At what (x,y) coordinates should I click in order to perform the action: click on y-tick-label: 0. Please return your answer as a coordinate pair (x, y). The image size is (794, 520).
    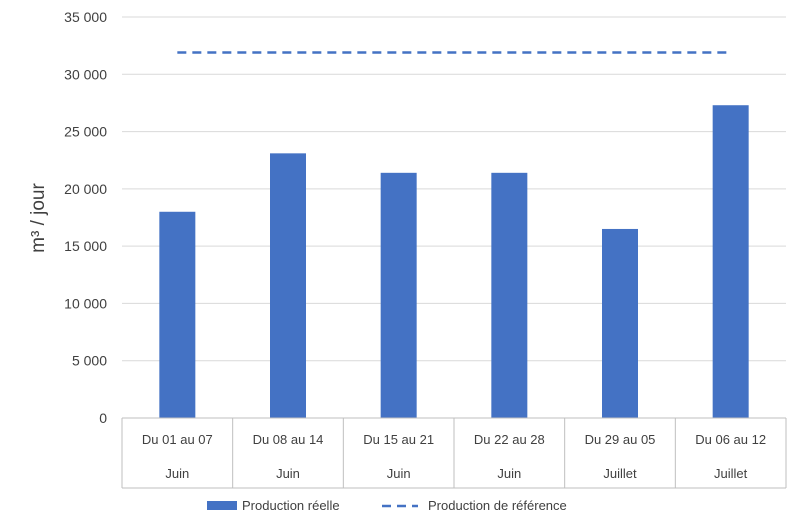
    Looking at the image, I should click on (103, 418).